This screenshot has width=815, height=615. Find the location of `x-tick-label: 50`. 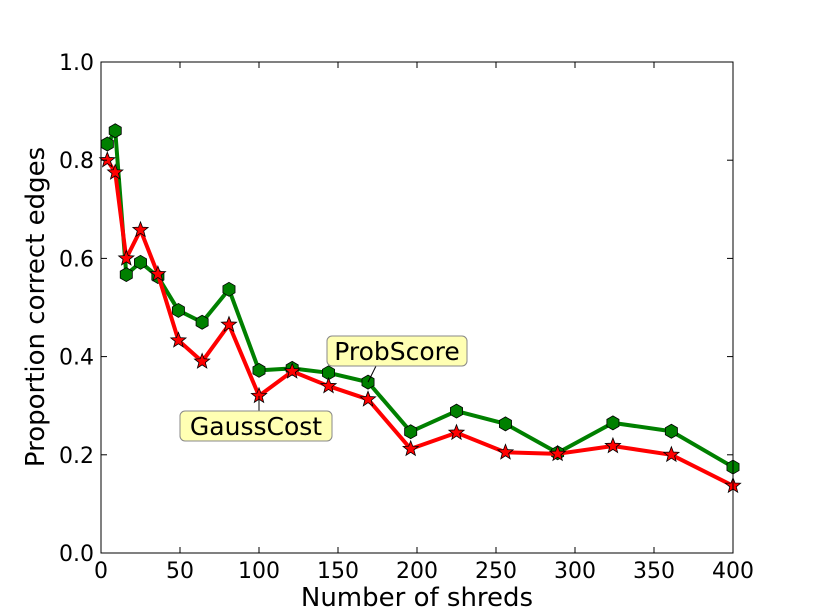

x-tick-label: 50 is located at coordinates (180, 571).